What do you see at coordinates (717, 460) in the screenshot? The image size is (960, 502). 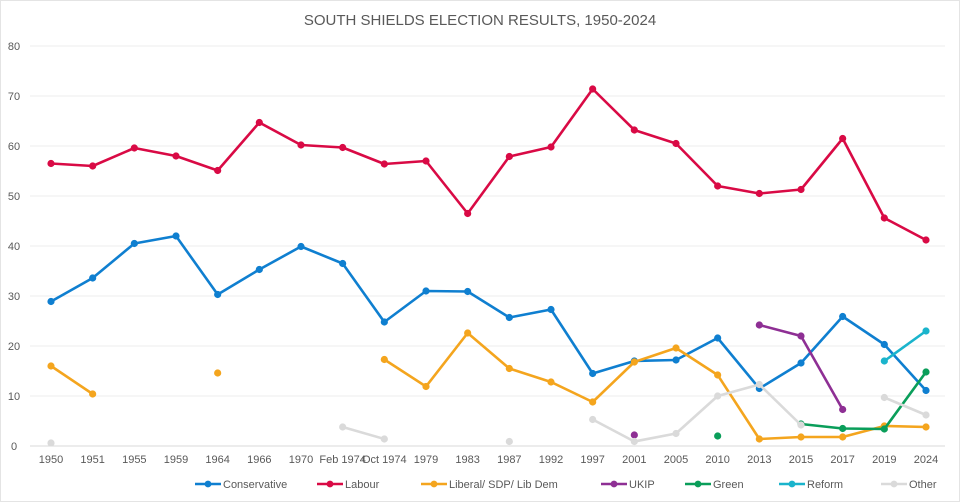 I see `x-tick-label: 2010` at bounding box center [717, 460].